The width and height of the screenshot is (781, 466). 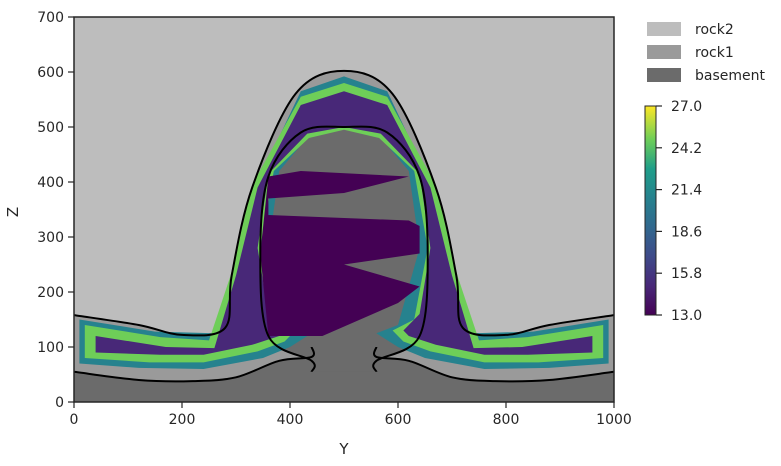 What do you see at coordinates (351, 415) in the screenshot?
I see `x-axis: 0 200 400 600 800 1000` at bounding box center [351, 415].